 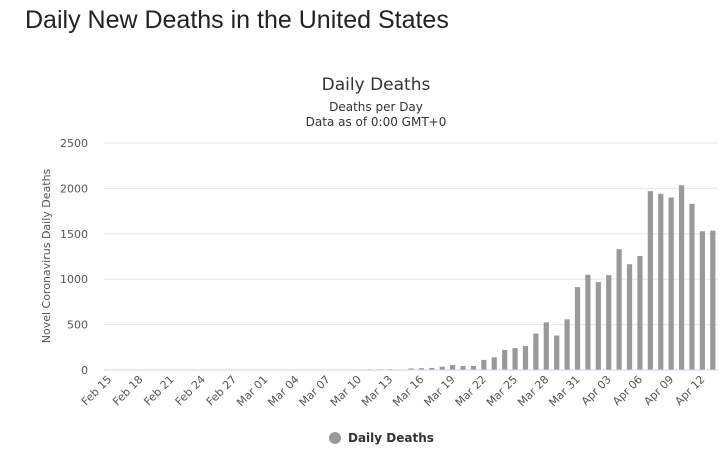 I want to click on y-axis-label: Novel Coronavirus Daily Deaths, so click(x=46, y=255).